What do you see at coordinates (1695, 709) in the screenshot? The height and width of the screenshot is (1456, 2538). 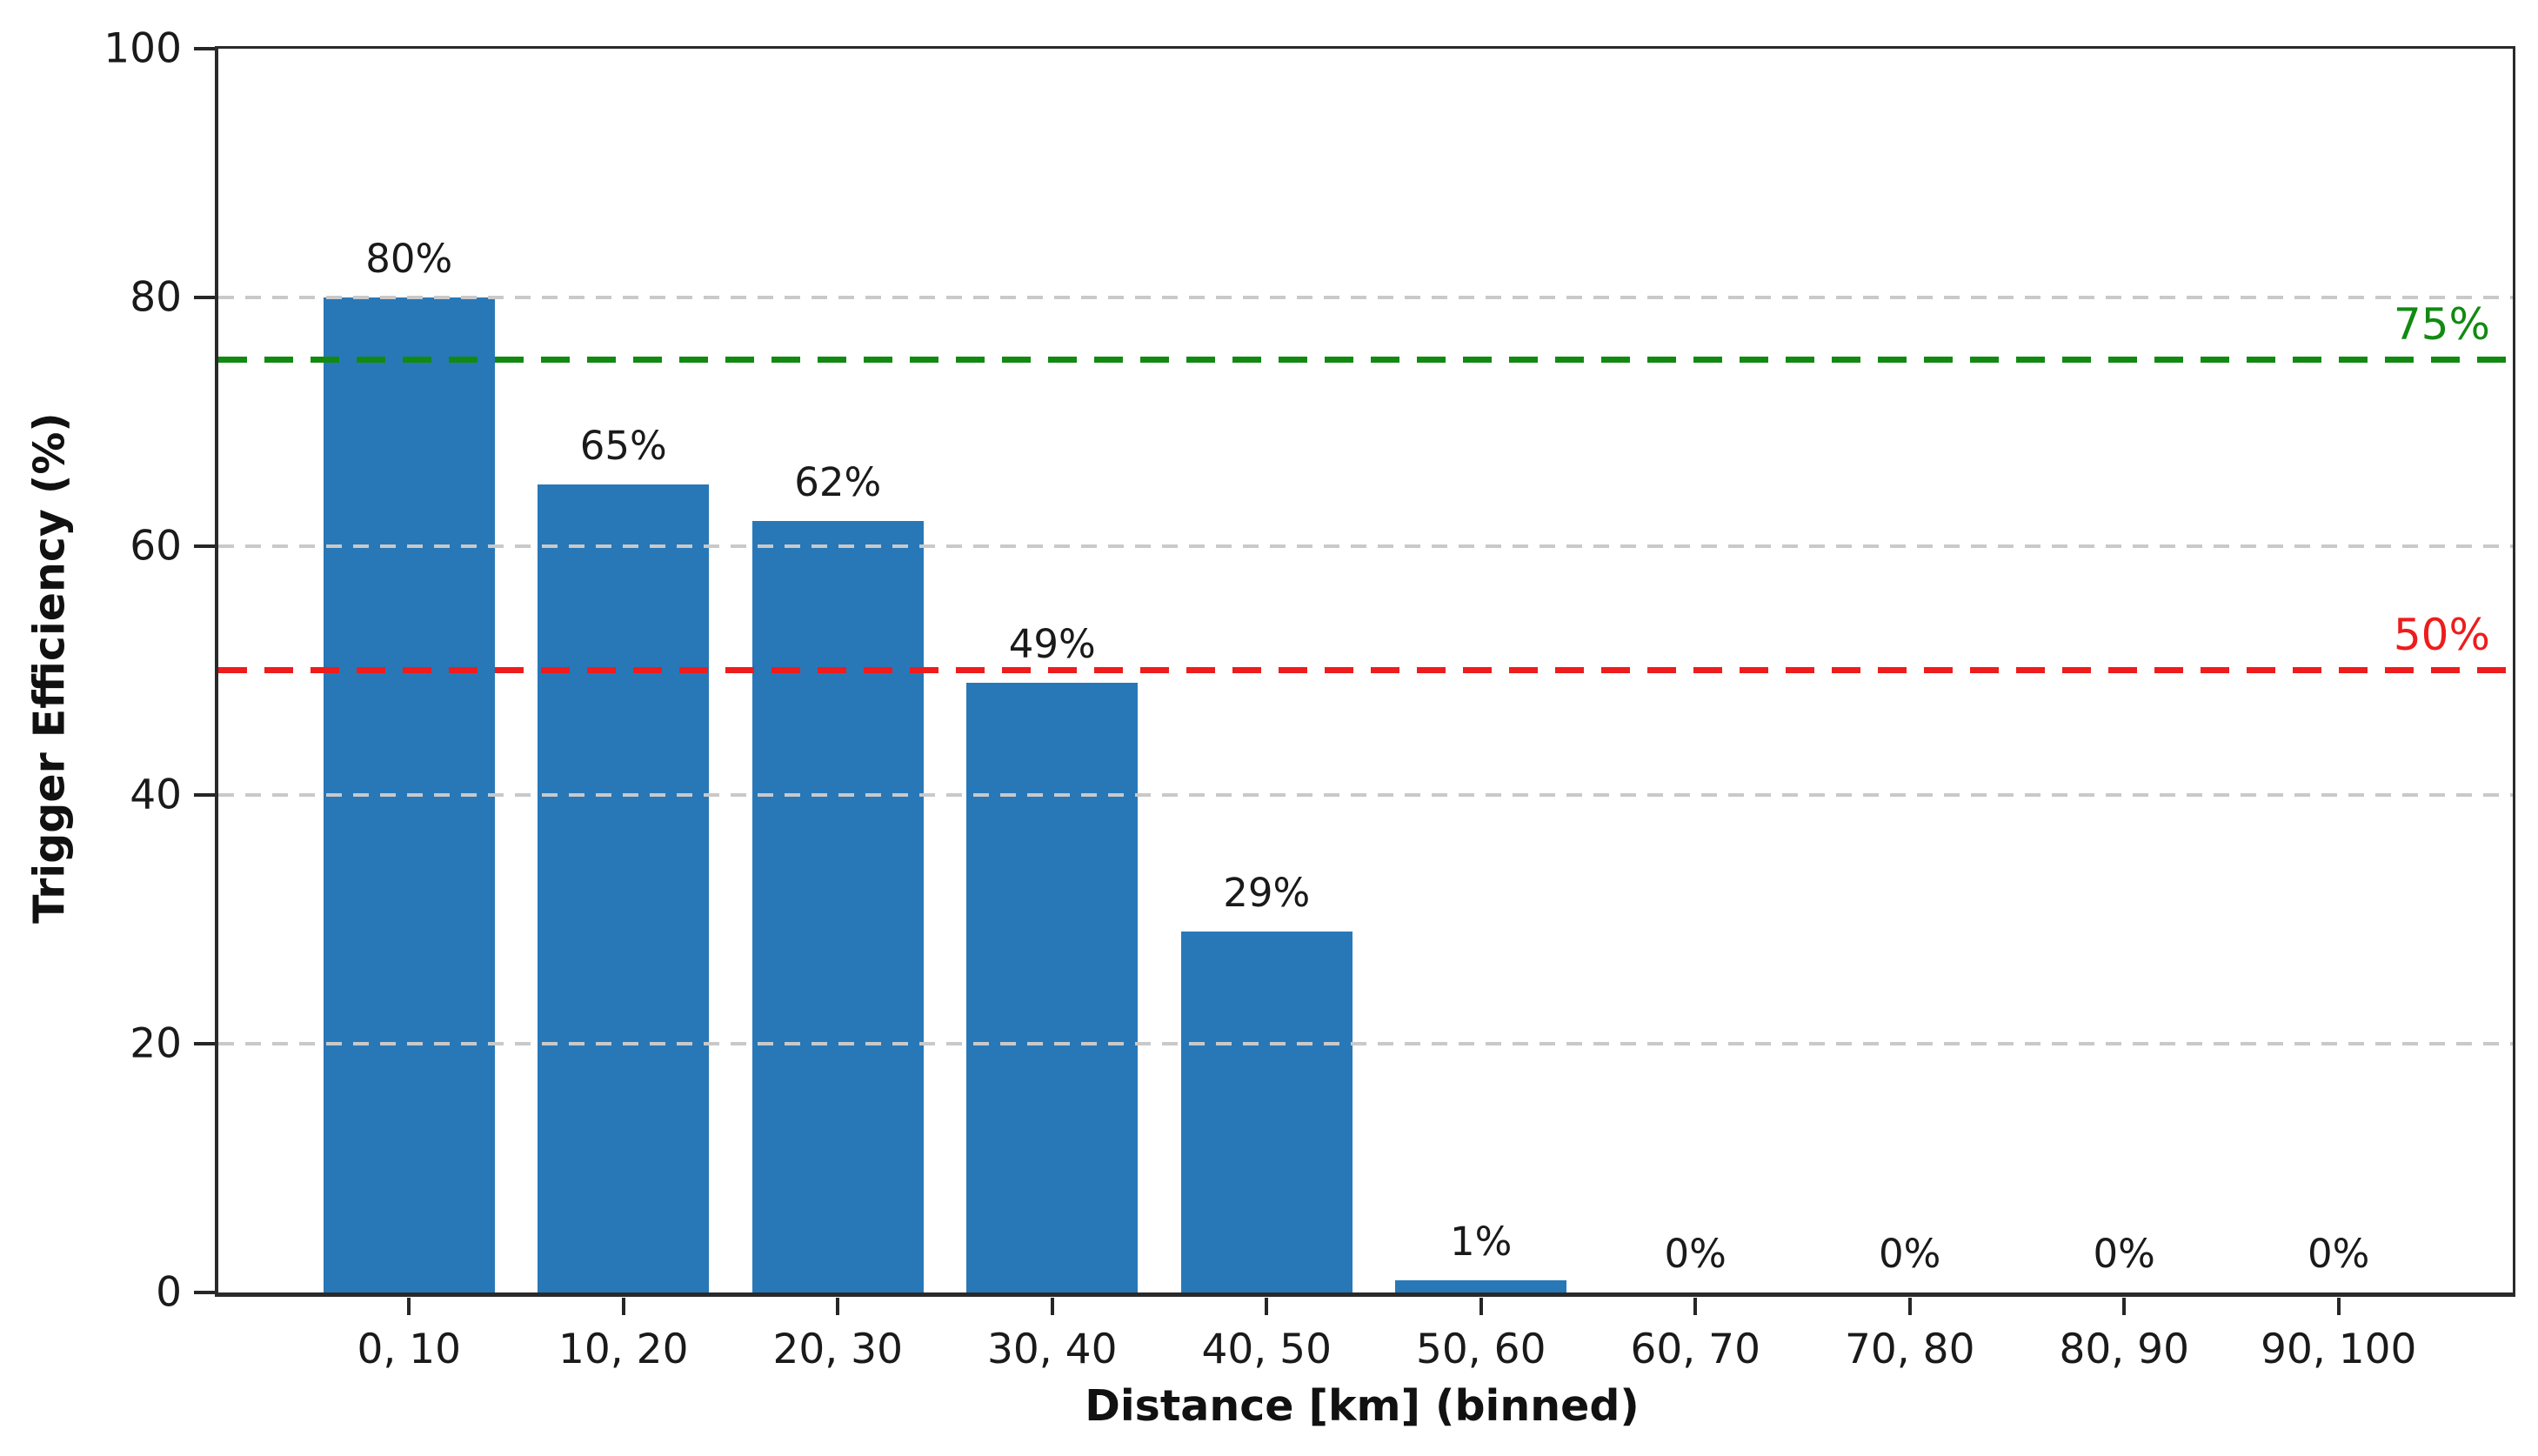 I see `bar-slot: 0% 60, 70` at bounding box center [1695, 709].